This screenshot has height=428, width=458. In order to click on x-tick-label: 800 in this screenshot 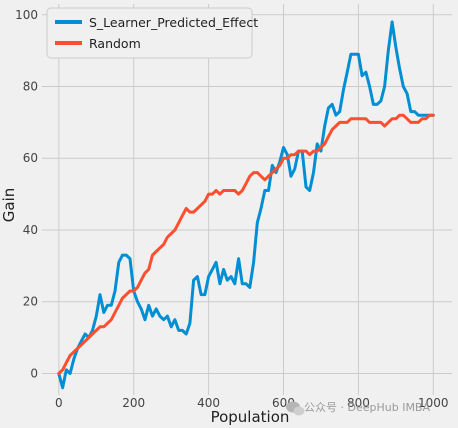, I will do `click(358, 403)`.